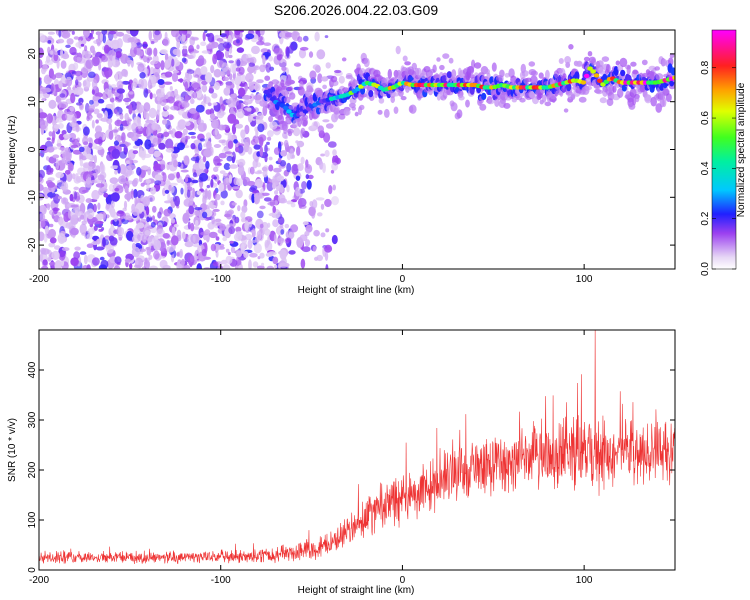 This screenshot has width=750, height=600. What do you see at coordinates (12, 450) in the screenshot?
I see `snr-y-label: SNR (10 * v/v)` at bounding box center [12, 450].